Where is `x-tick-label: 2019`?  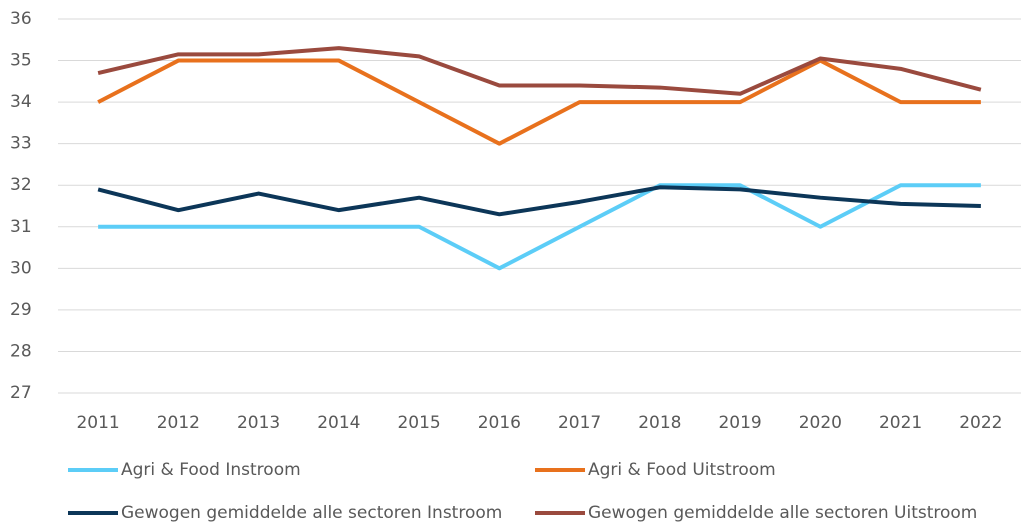
x-tick-label: 2019 is located at coordinates (739, 423).